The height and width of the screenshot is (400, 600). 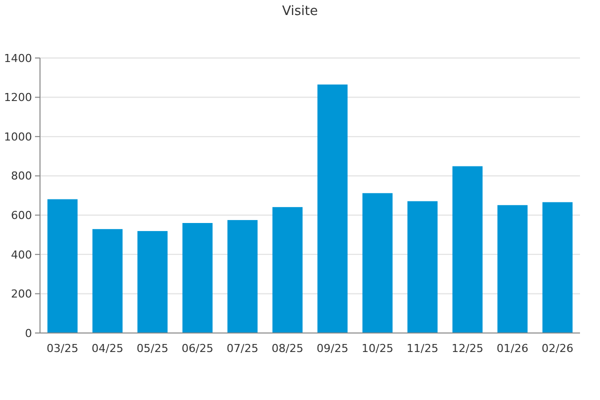 I want to click on x-tick-label: 07/25, so click(x=242, y=348).